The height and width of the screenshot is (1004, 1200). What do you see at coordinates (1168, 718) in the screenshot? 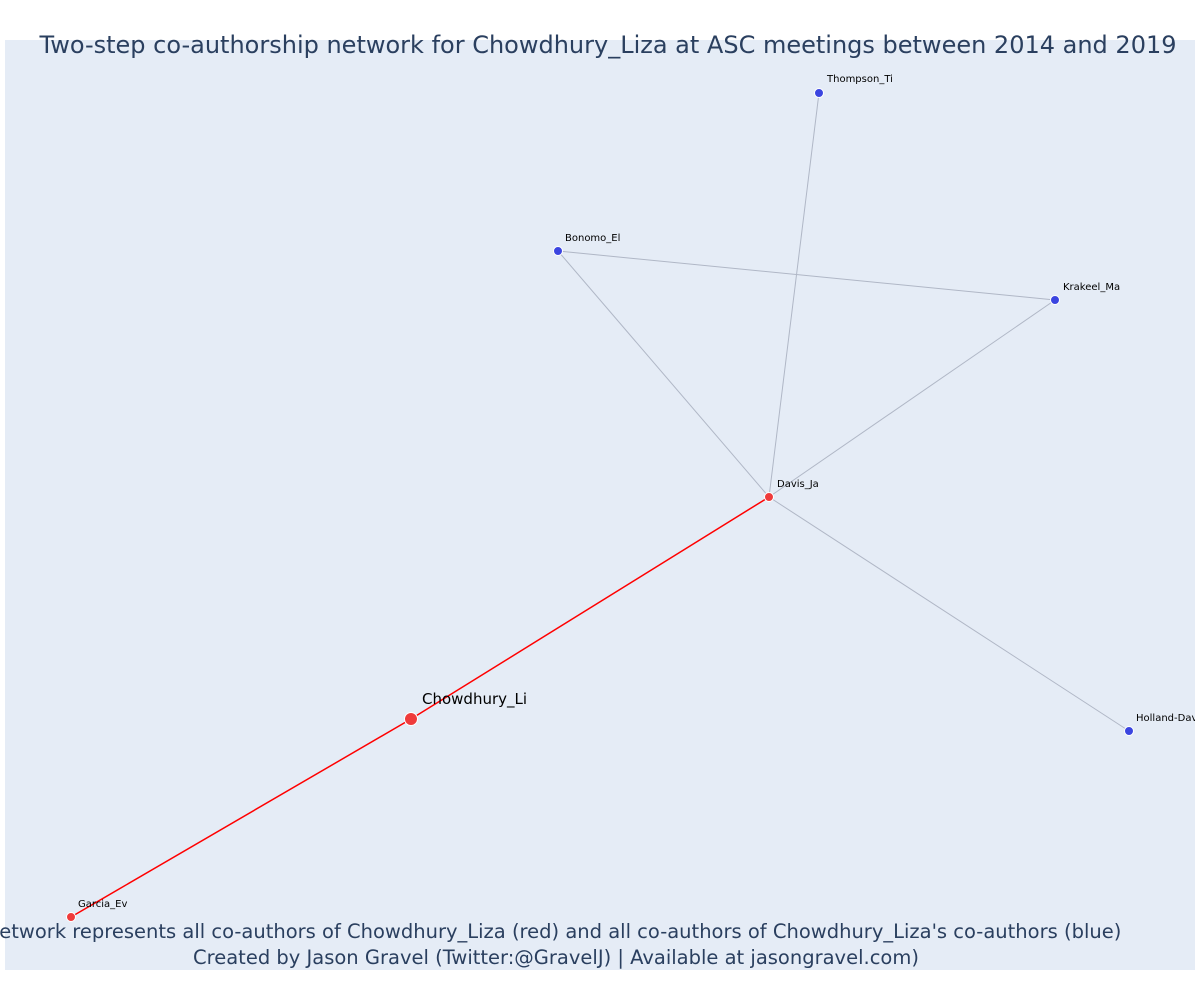
I see `node-label-holland: Holland-Davi` at bounding box center [1168, 718].